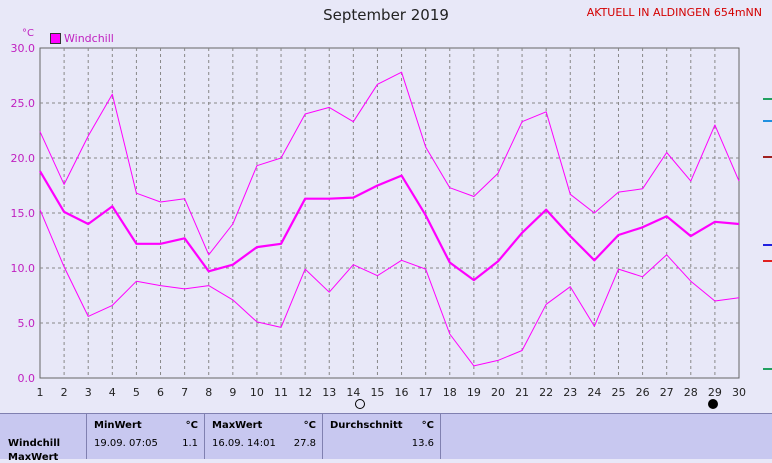 This screenshot has height=463, width=772. What do you see at coordinates (89, 38) in the screenshot?
I see `legend-label: Windchill` at bounding box center [89, 38].